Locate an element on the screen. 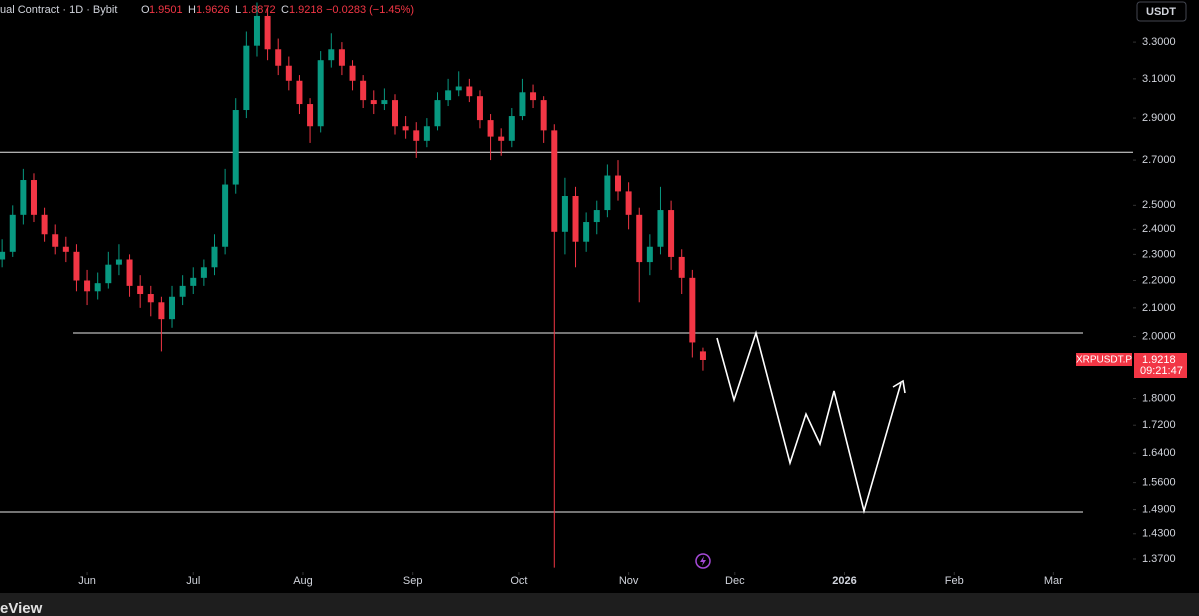  change: −0.0283 (−1.45%) is located at coordinates (370, 10).